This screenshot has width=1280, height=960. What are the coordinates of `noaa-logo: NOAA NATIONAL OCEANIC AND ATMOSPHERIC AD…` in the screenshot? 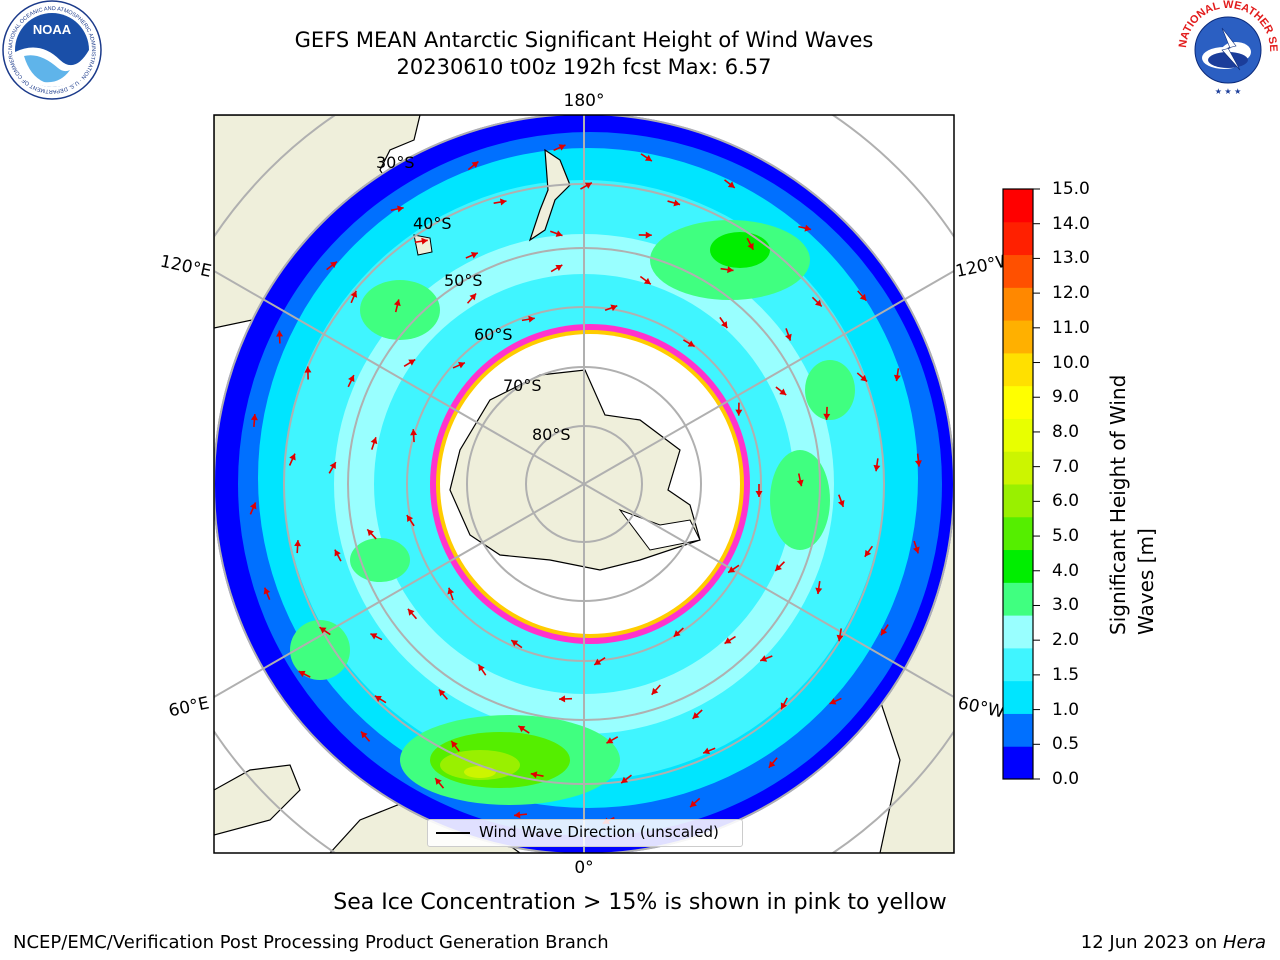 It's located at (51, 50).